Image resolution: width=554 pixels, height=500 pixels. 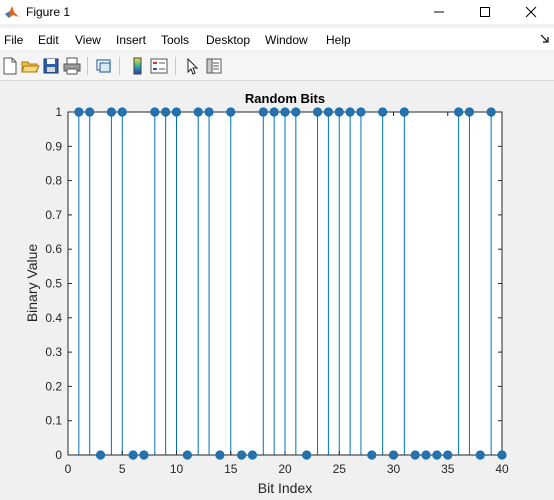 I want to click on menu-window: Window, so click(x=286, y=40).